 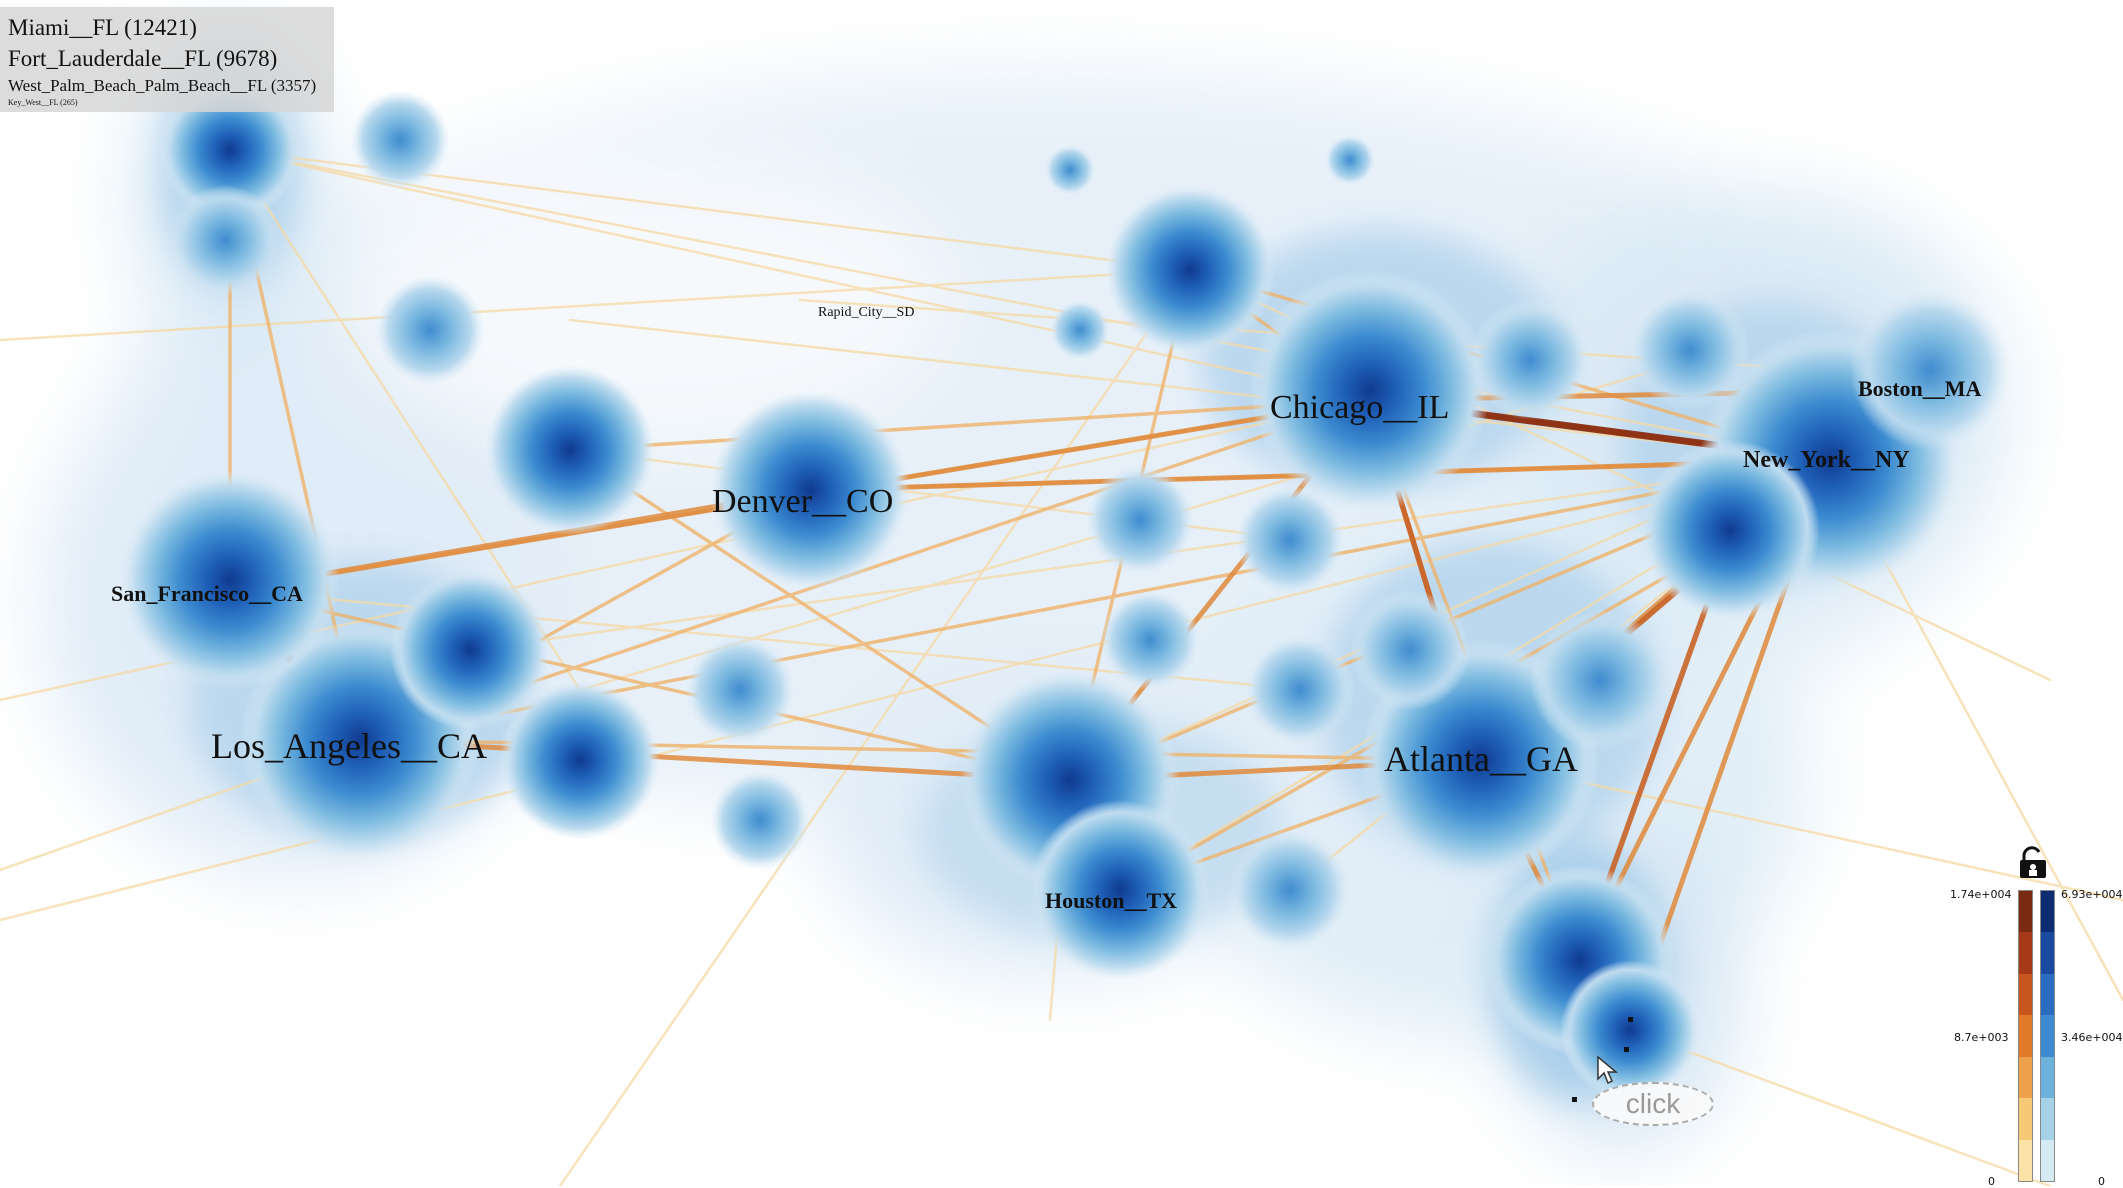 I want to click on mouse-pointer-icon, so click(x=1607, y=1070).